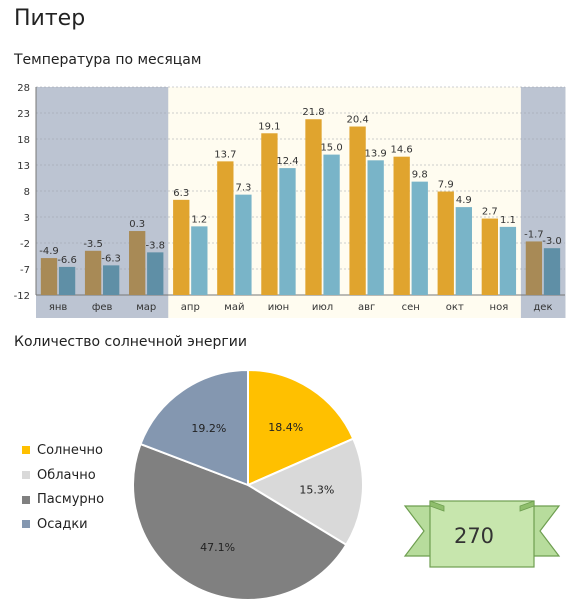 This screenshot has height=611, width=579. I want to click on legend-item: Осадки, so click(63, 524).